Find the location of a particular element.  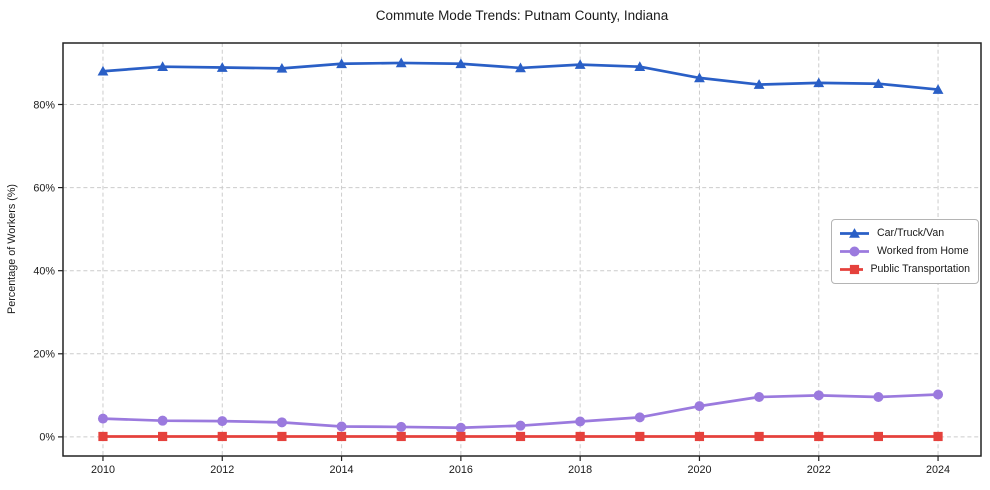

x-tick-label: 2020 is located at coordinates (699, 470).